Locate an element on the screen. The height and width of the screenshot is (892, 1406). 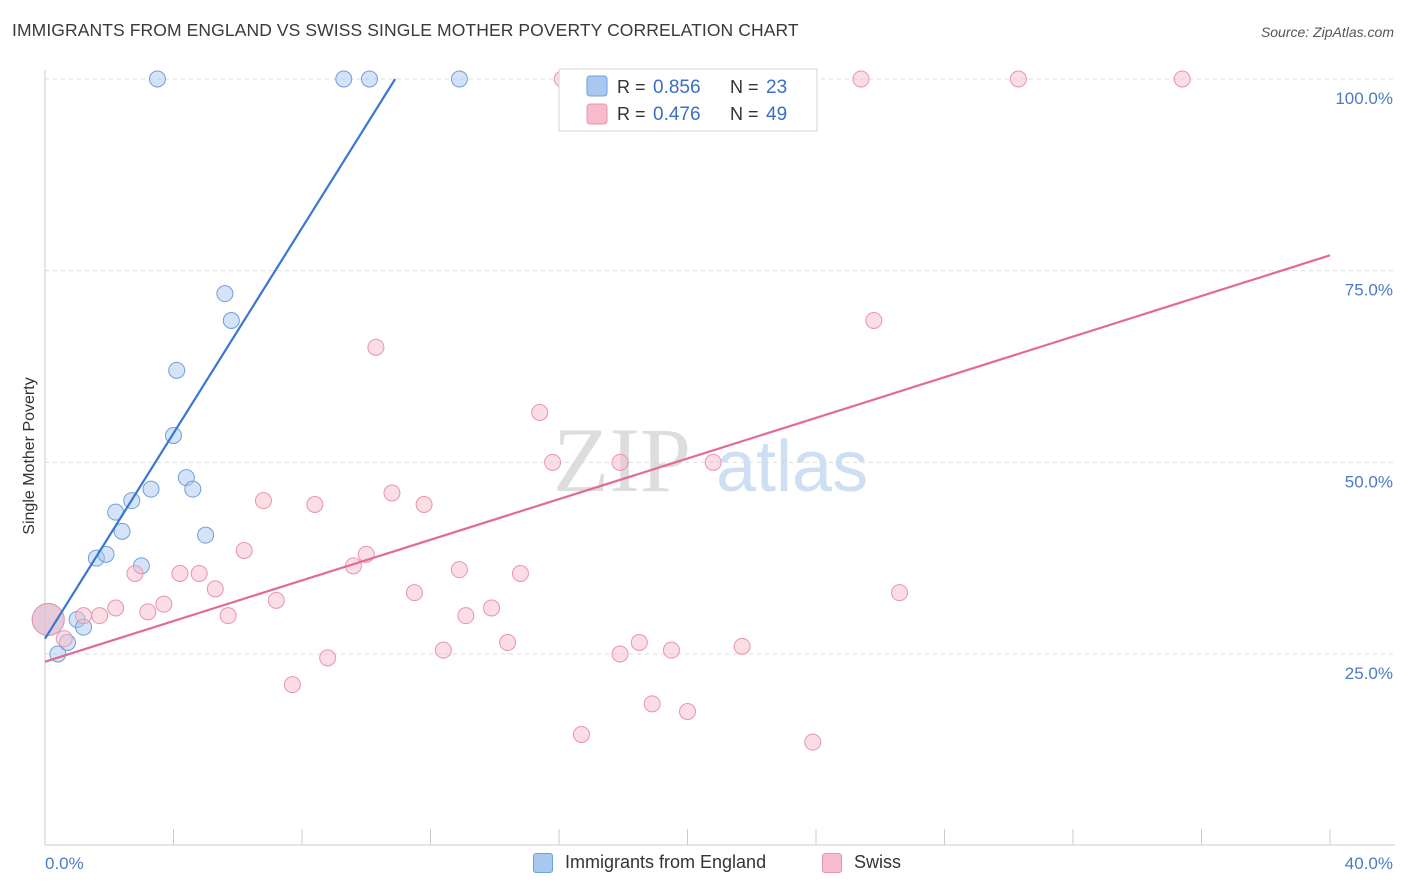
bottom-legend-swatch-england is located at coordinates (543, 862).